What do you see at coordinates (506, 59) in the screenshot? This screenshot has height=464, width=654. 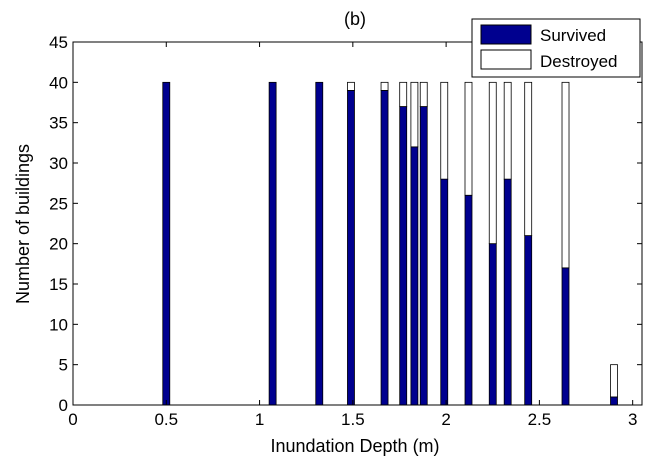 I see `legend-swatch-destroyed` at bounding box center [506, 59].